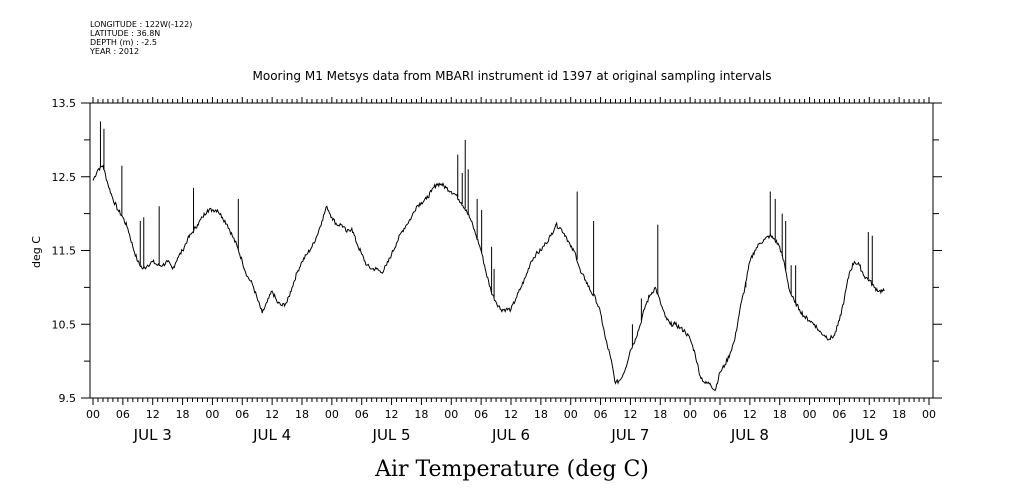 The width and height of the screenshot is (1009, 504). Describe the element at coordinates (152, 435) in the screenshot. I see `day-label: JUL 3` at that location.